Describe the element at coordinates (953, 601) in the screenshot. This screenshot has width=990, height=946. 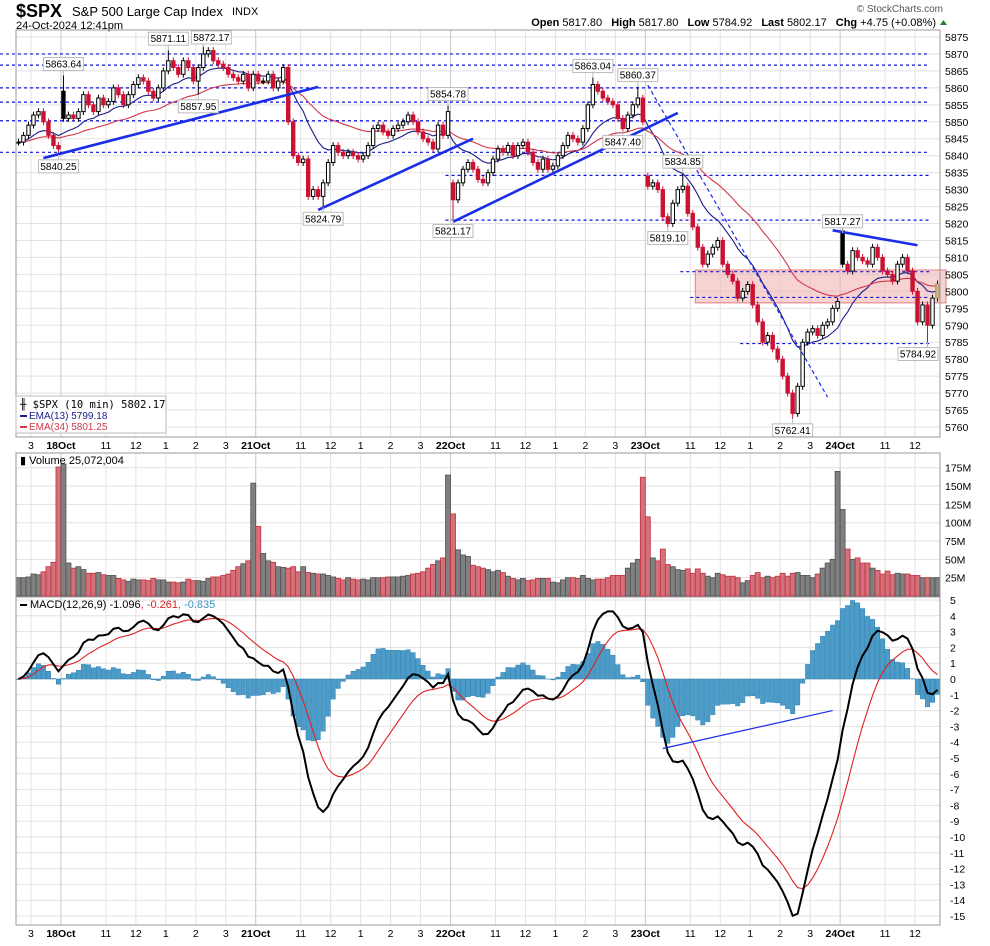
I see `macd-tick-label: 5` at that location.